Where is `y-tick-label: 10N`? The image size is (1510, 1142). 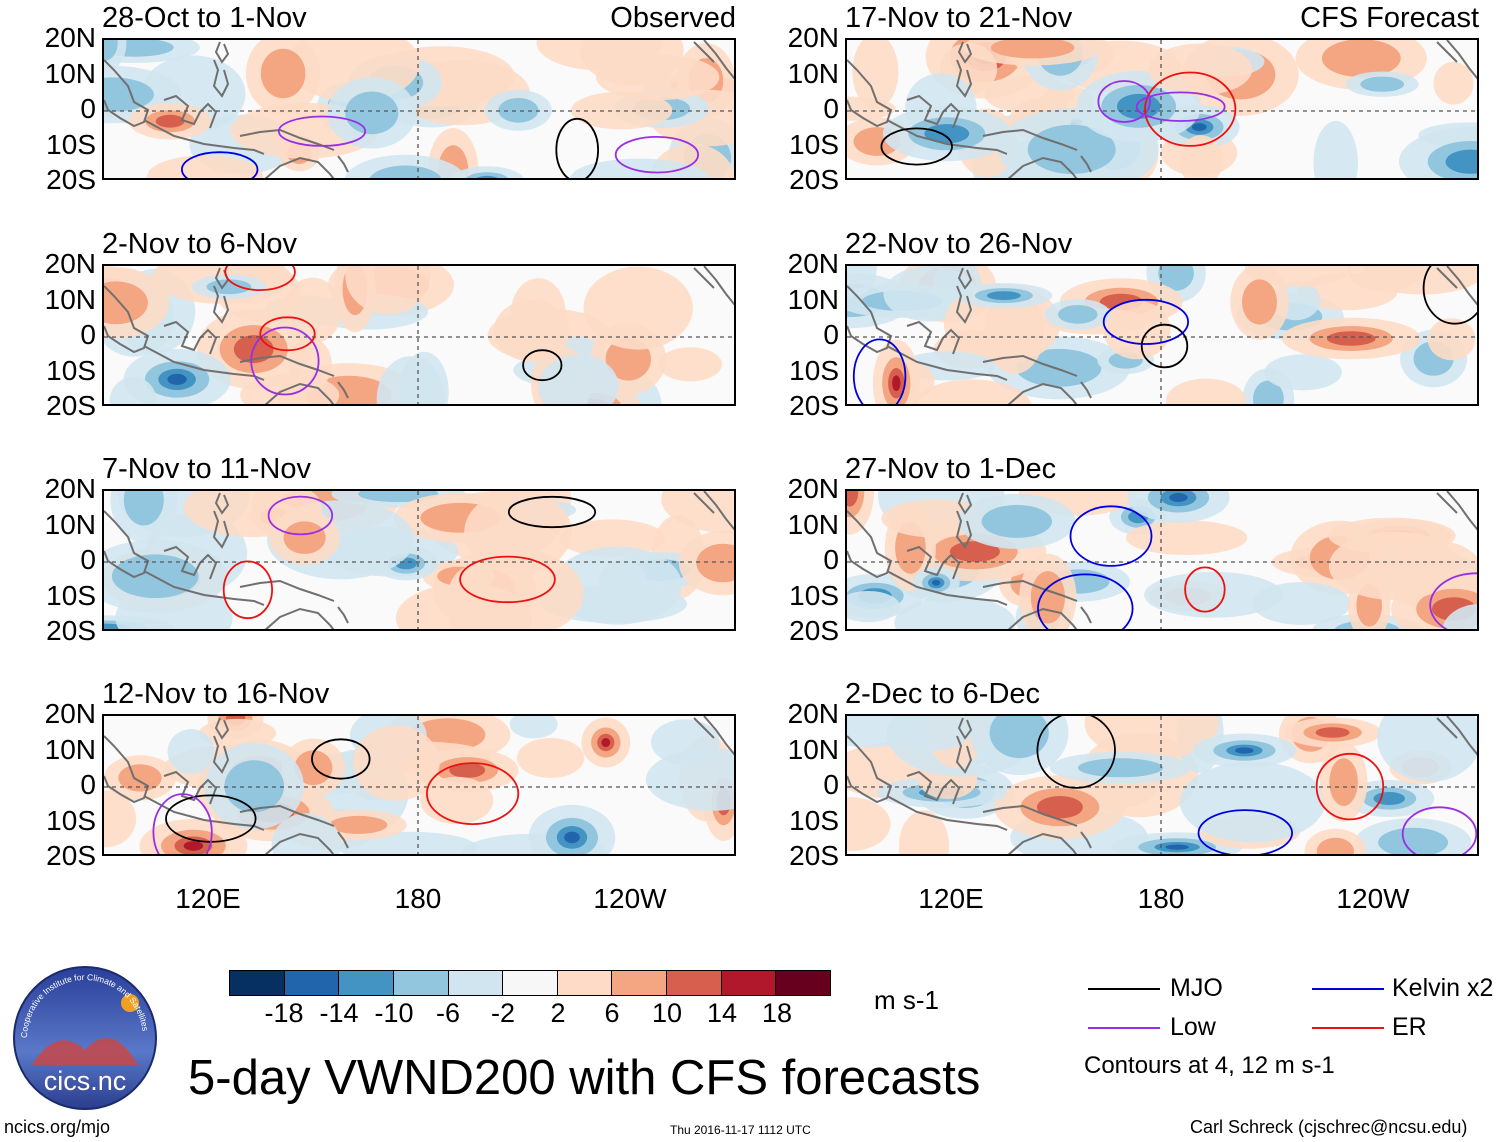 y-tick-label: 10N is located at coordinates (813, 524).